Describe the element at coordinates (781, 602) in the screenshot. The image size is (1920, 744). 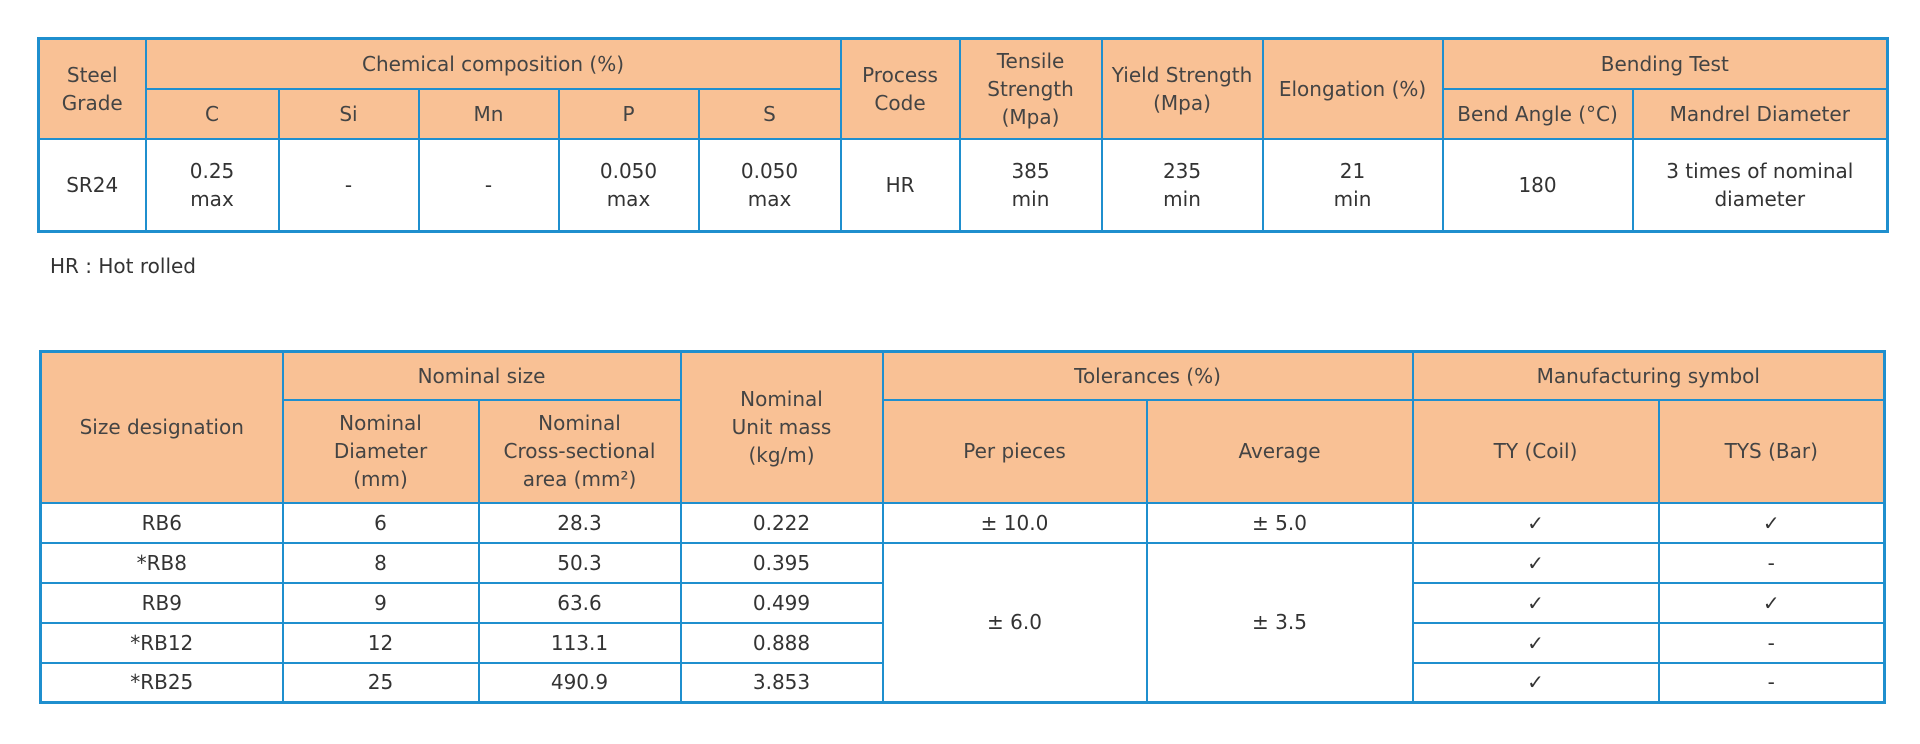
I see `data-cell: 0.499` at that location.